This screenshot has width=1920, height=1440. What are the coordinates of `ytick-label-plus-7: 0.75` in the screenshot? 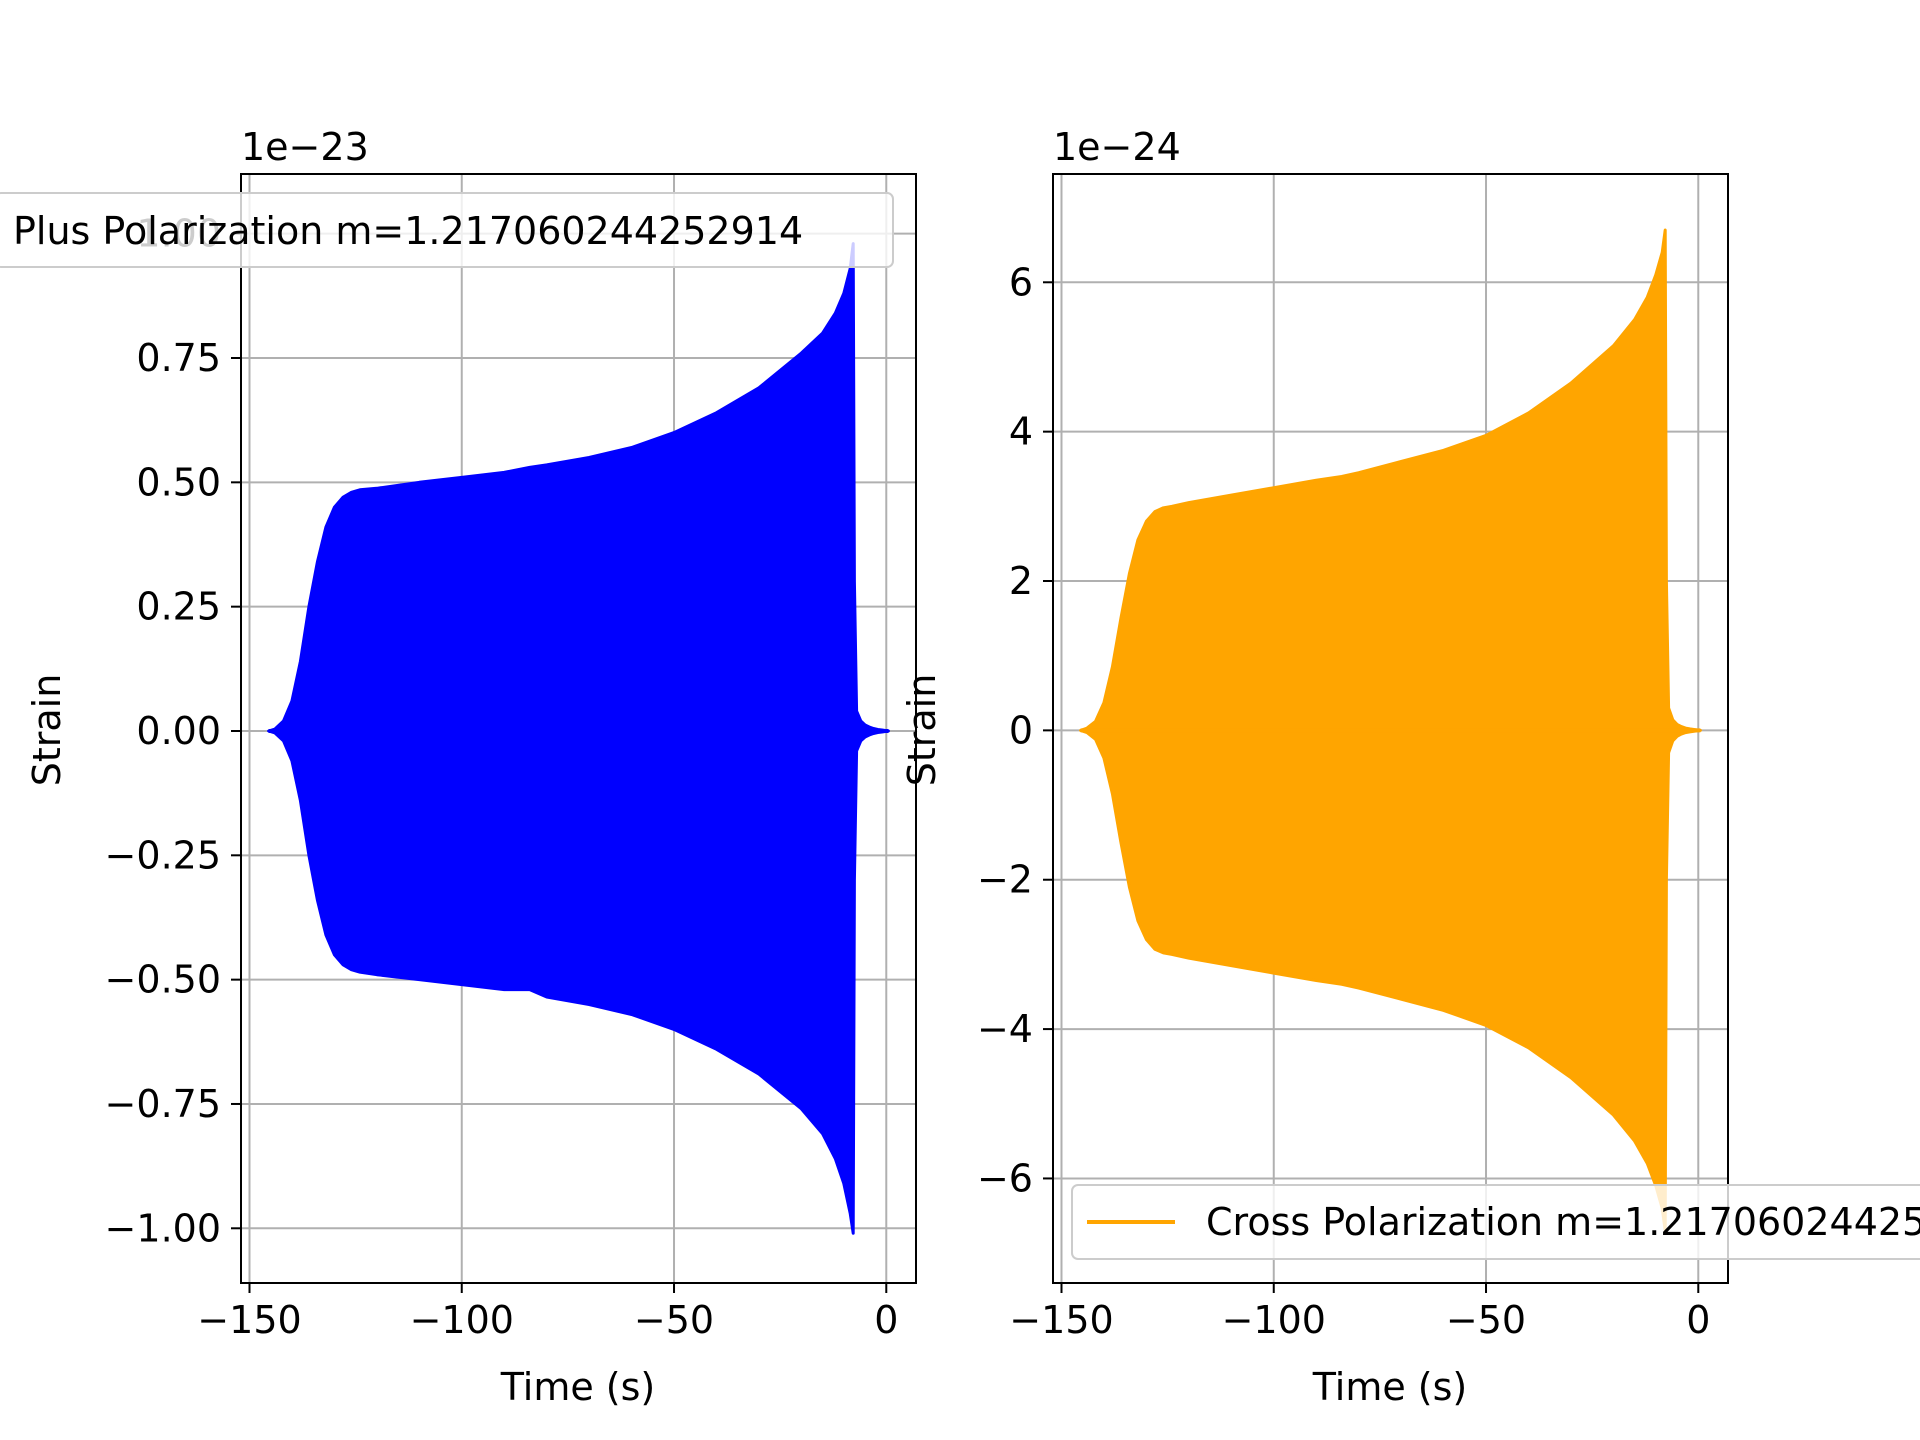 It's located at (178, 358).